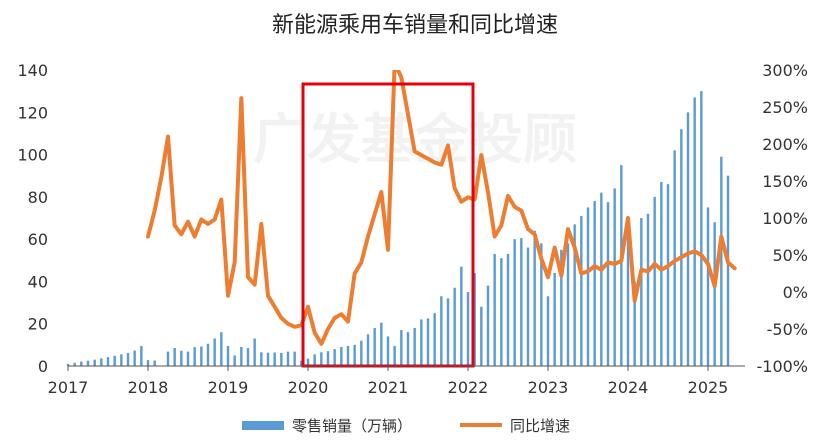  I want to click on watermark: 广发基金投顾, so click(415, 139).